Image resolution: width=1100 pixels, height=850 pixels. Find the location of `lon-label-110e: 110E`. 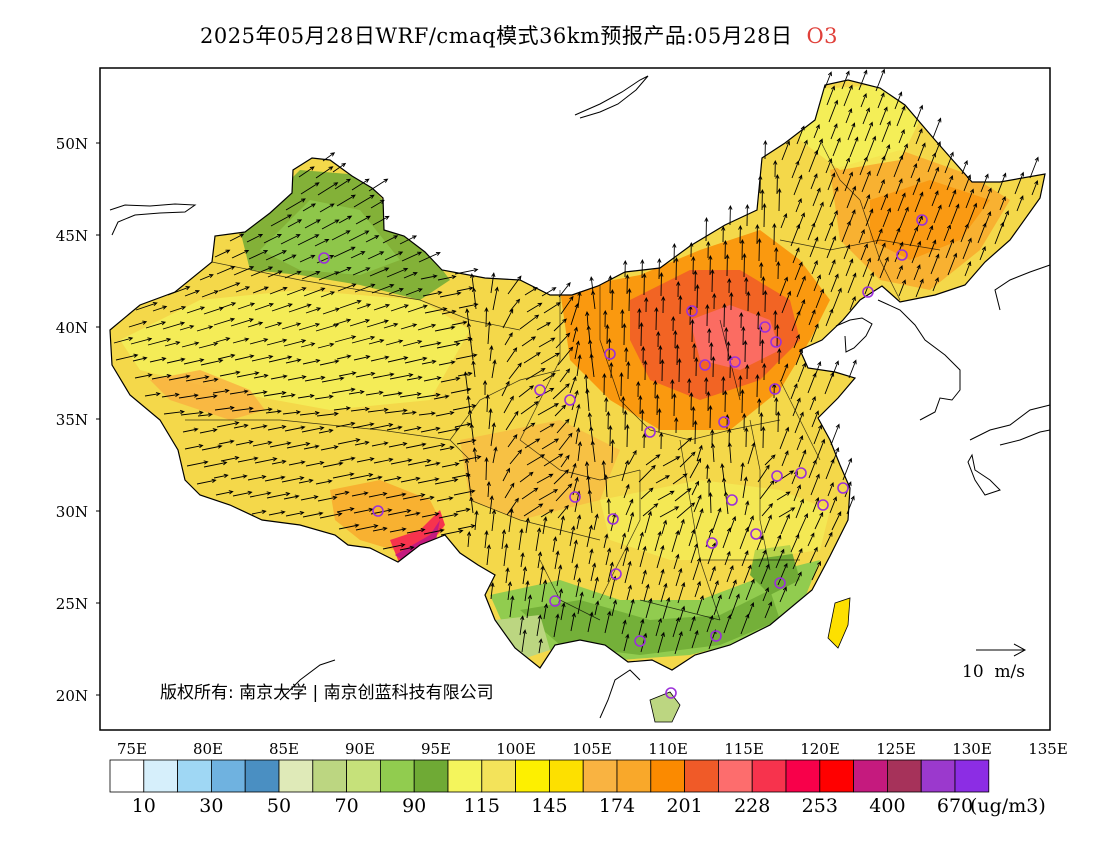

lon-label-110e: 110E is located at coordinates (668, 749).